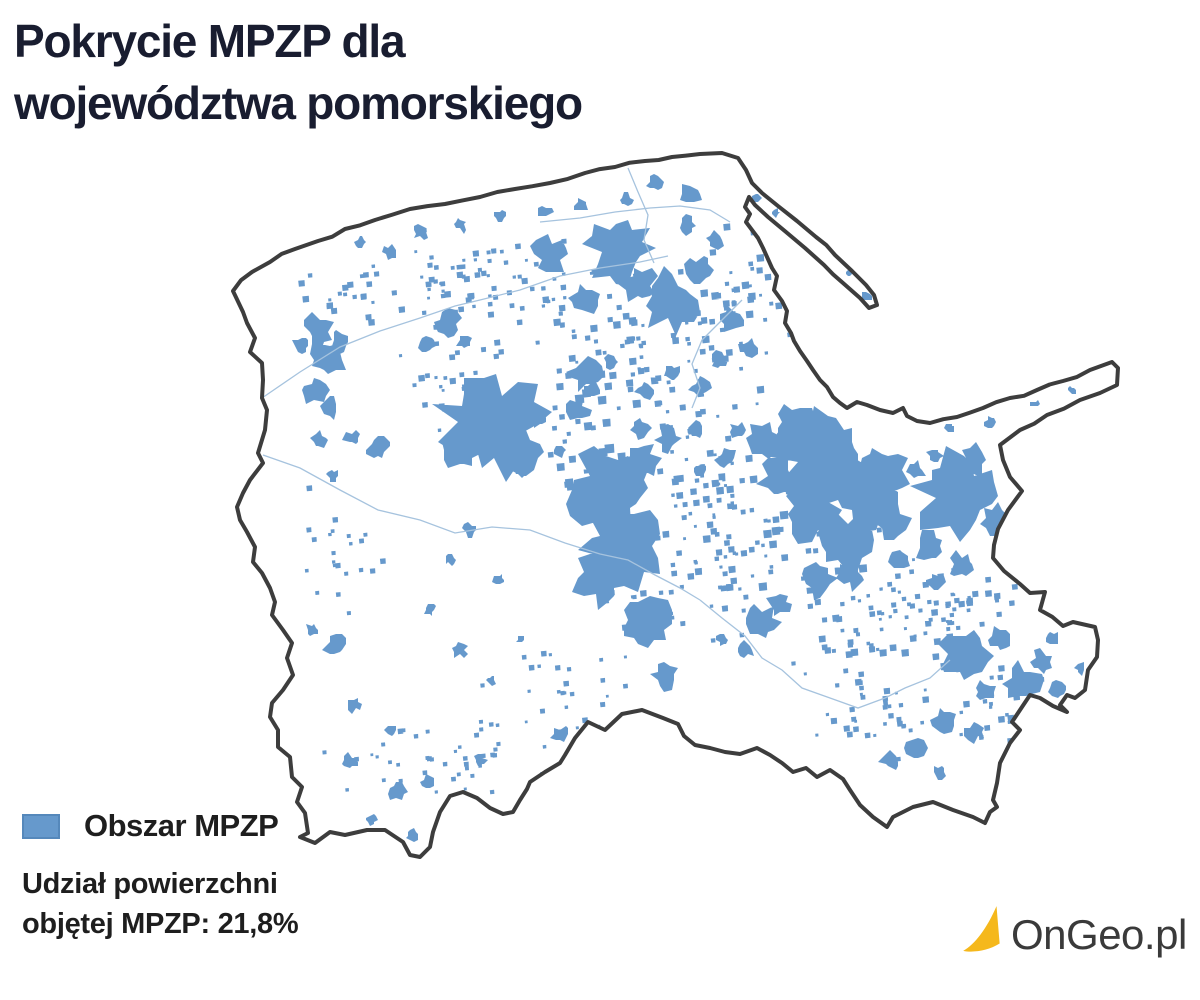  Describe the element at coordinates (160, 904) in the screenshot. I see `coverage-stats: Udział powierzchni objętej MPZP: 21,8%` at that location.